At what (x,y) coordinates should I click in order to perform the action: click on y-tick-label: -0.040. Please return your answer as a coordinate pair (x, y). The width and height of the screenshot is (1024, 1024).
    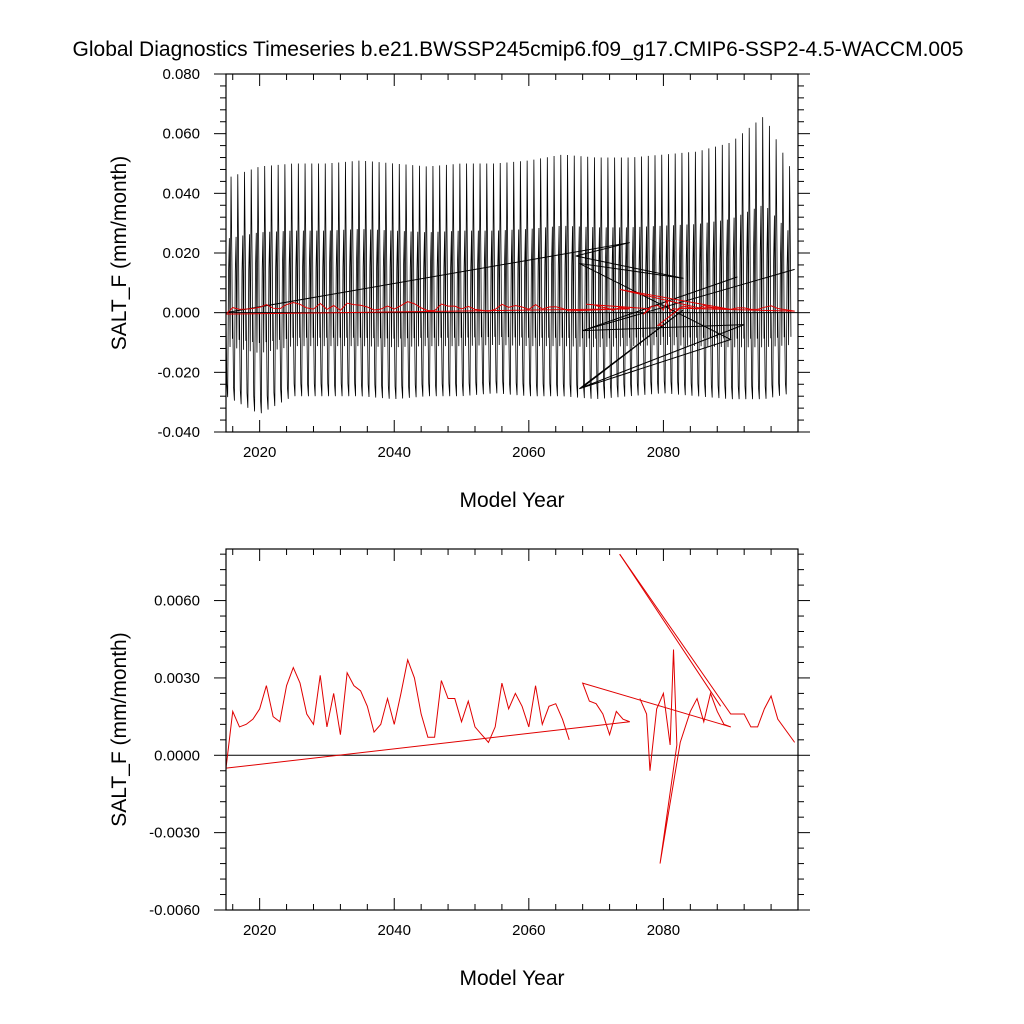
    Looking at the image, I should click on (178, 432).